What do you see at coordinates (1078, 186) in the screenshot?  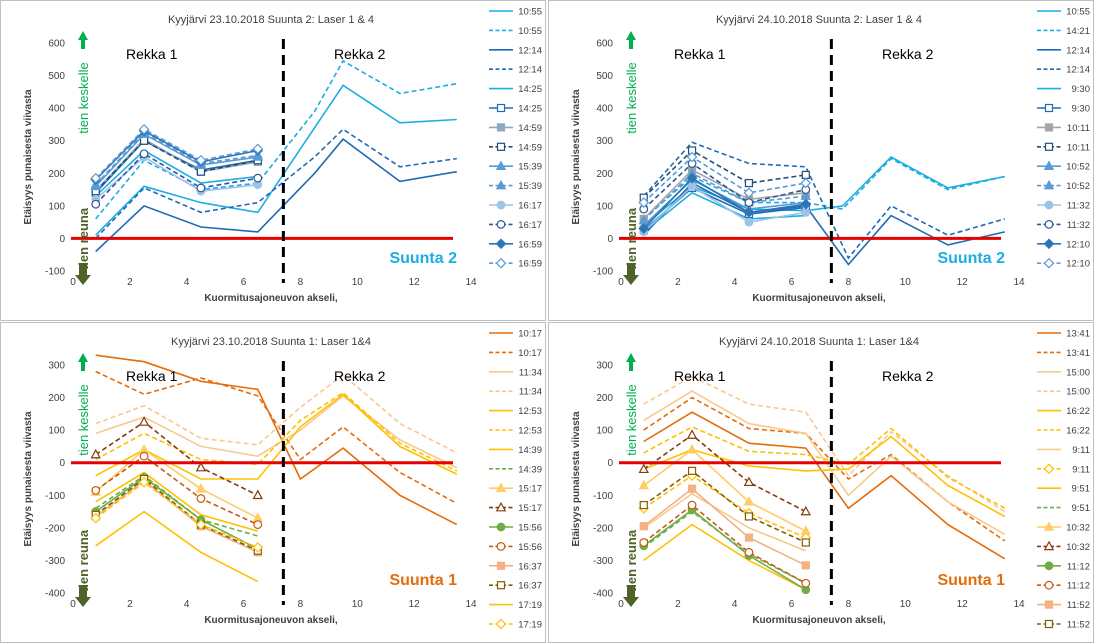 I see `legend-label: 10:52` at bounding box center [1078, 186].